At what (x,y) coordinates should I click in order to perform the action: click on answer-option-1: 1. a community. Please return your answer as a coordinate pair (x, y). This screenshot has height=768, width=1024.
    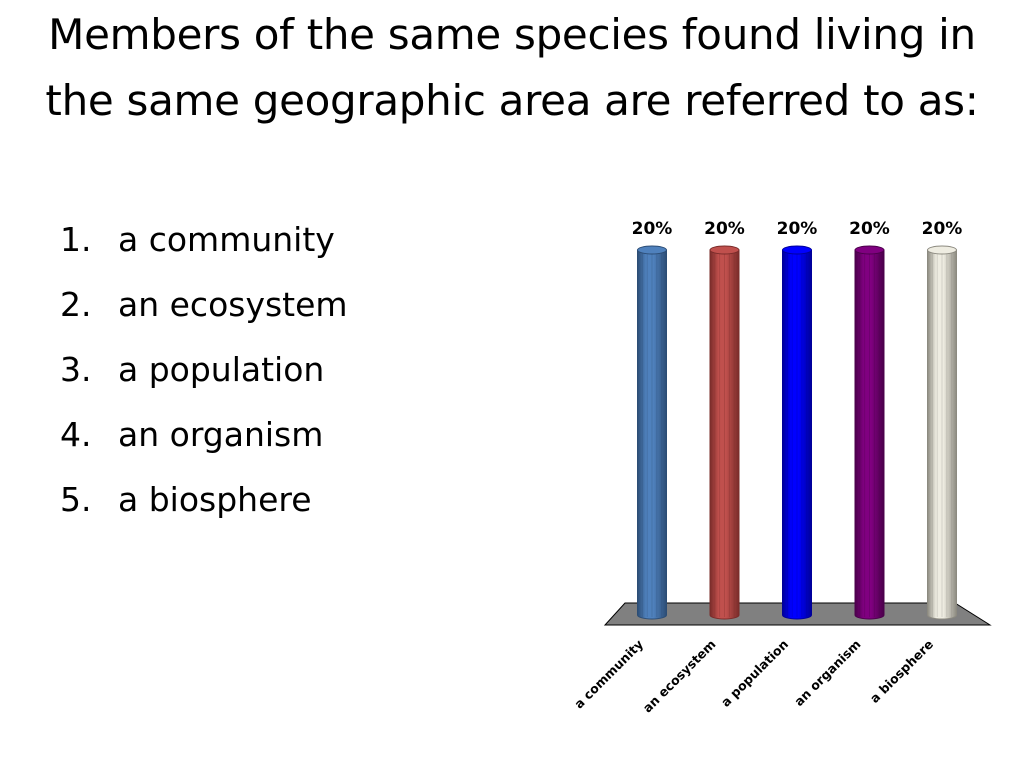
    Looking at the image, I should click on (204, 242).